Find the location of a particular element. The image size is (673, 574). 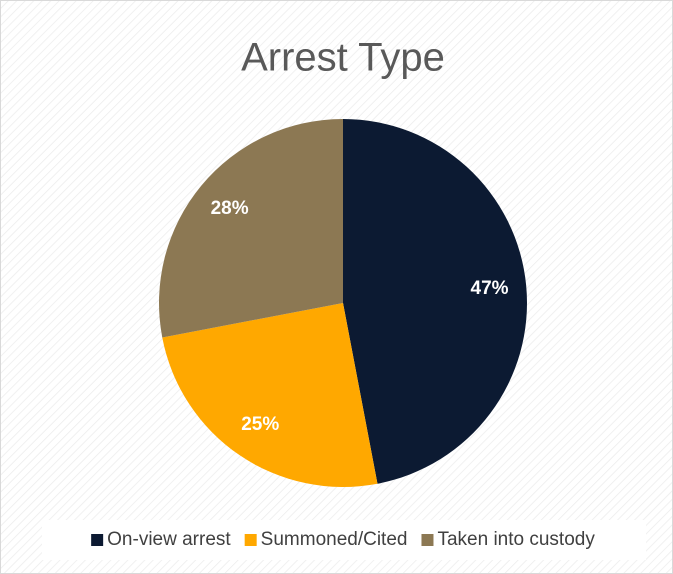

legend-label: On-view arrest is located at coordinates (169, 539).